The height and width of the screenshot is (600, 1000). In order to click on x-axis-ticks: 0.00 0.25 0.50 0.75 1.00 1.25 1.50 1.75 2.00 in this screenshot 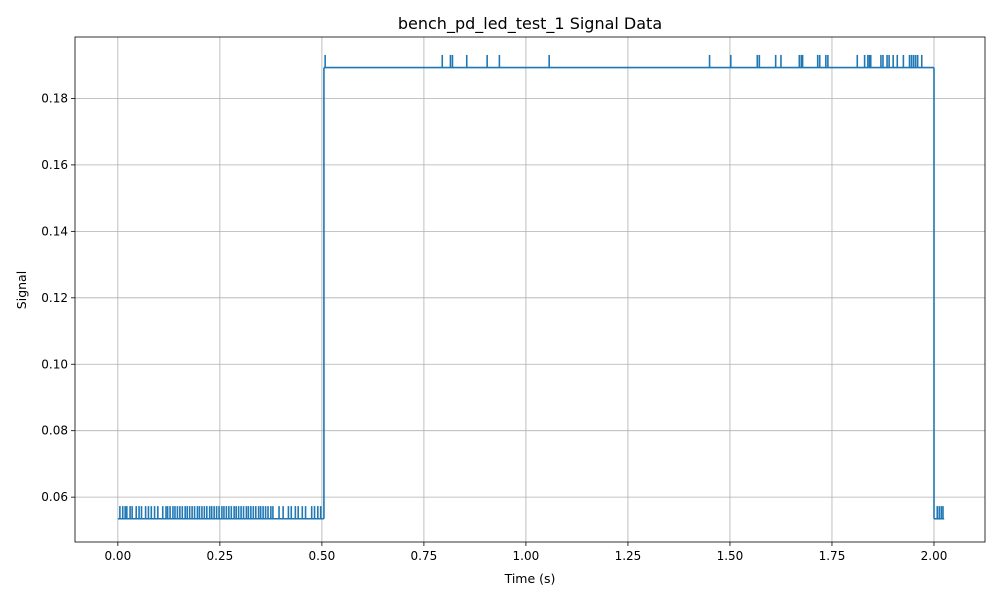, I will do `click(525, 552)`.